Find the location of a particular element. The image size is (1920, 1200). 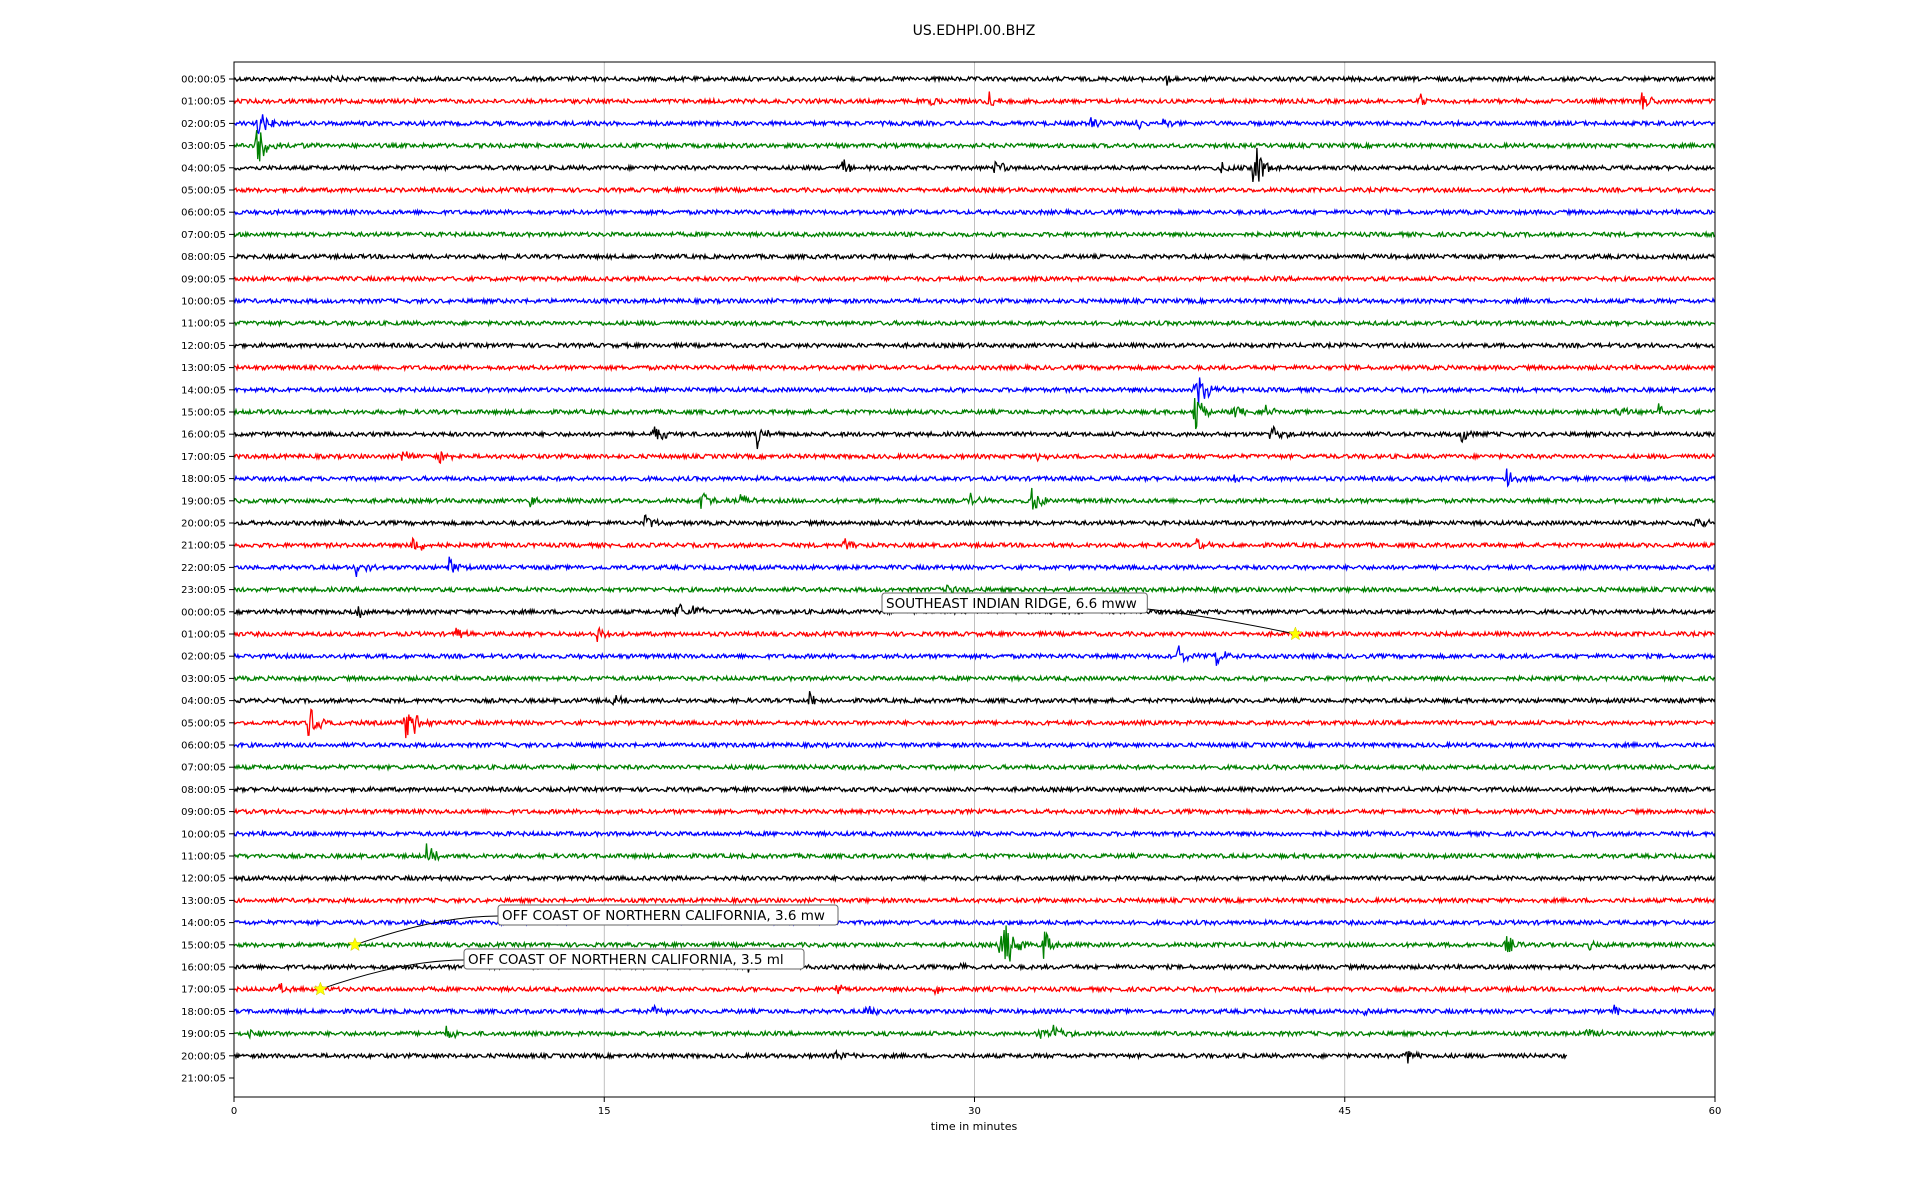

y-tick-label: 17:00:05 is located at coordinates (203, 990).